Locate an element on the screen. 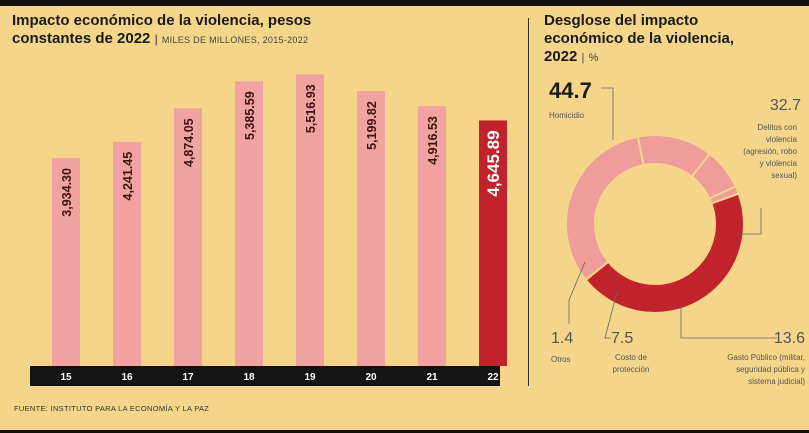 Image resolution: width=809 pixels, height=433 pixels. donut-value-delitos: 32.7 is located at coordinates (785, 105).